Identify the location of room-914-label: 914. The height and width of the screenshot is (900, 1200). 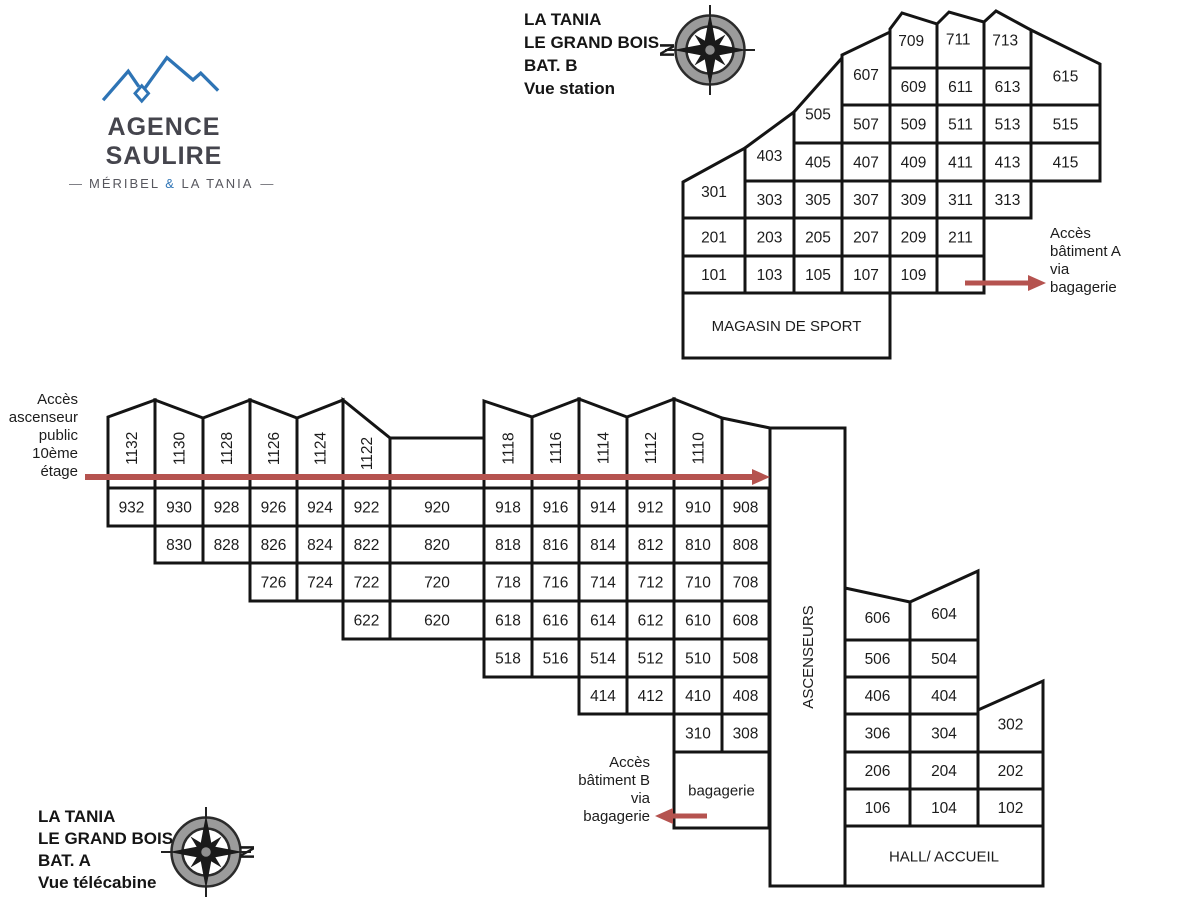
(603, 508).